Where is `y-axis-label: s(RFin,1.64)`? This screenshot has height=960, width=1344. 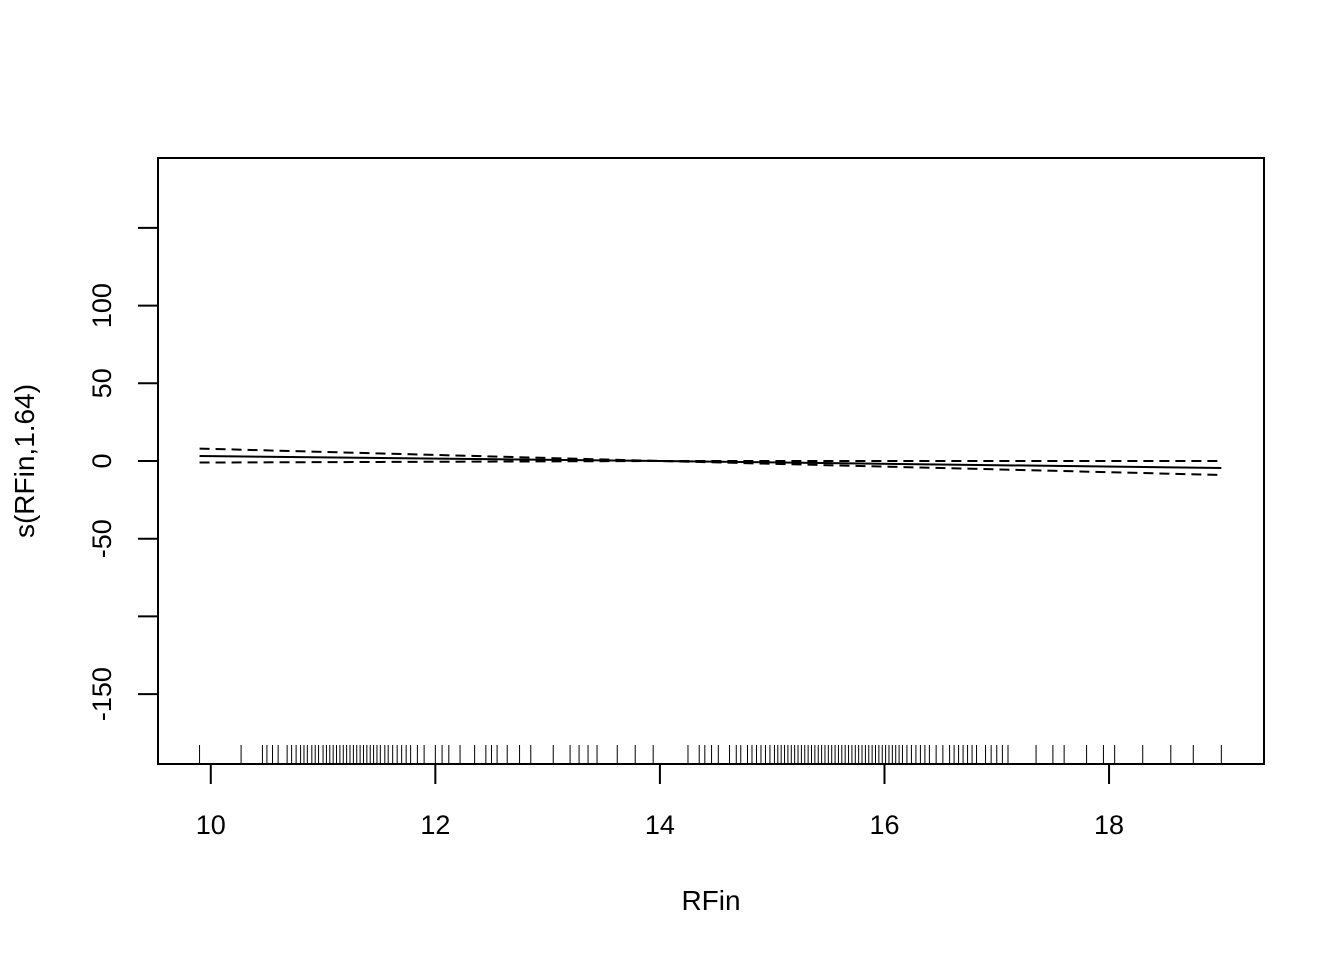
y-axis-label: s(RFin,1.64) is located at coordinates (24, 461).